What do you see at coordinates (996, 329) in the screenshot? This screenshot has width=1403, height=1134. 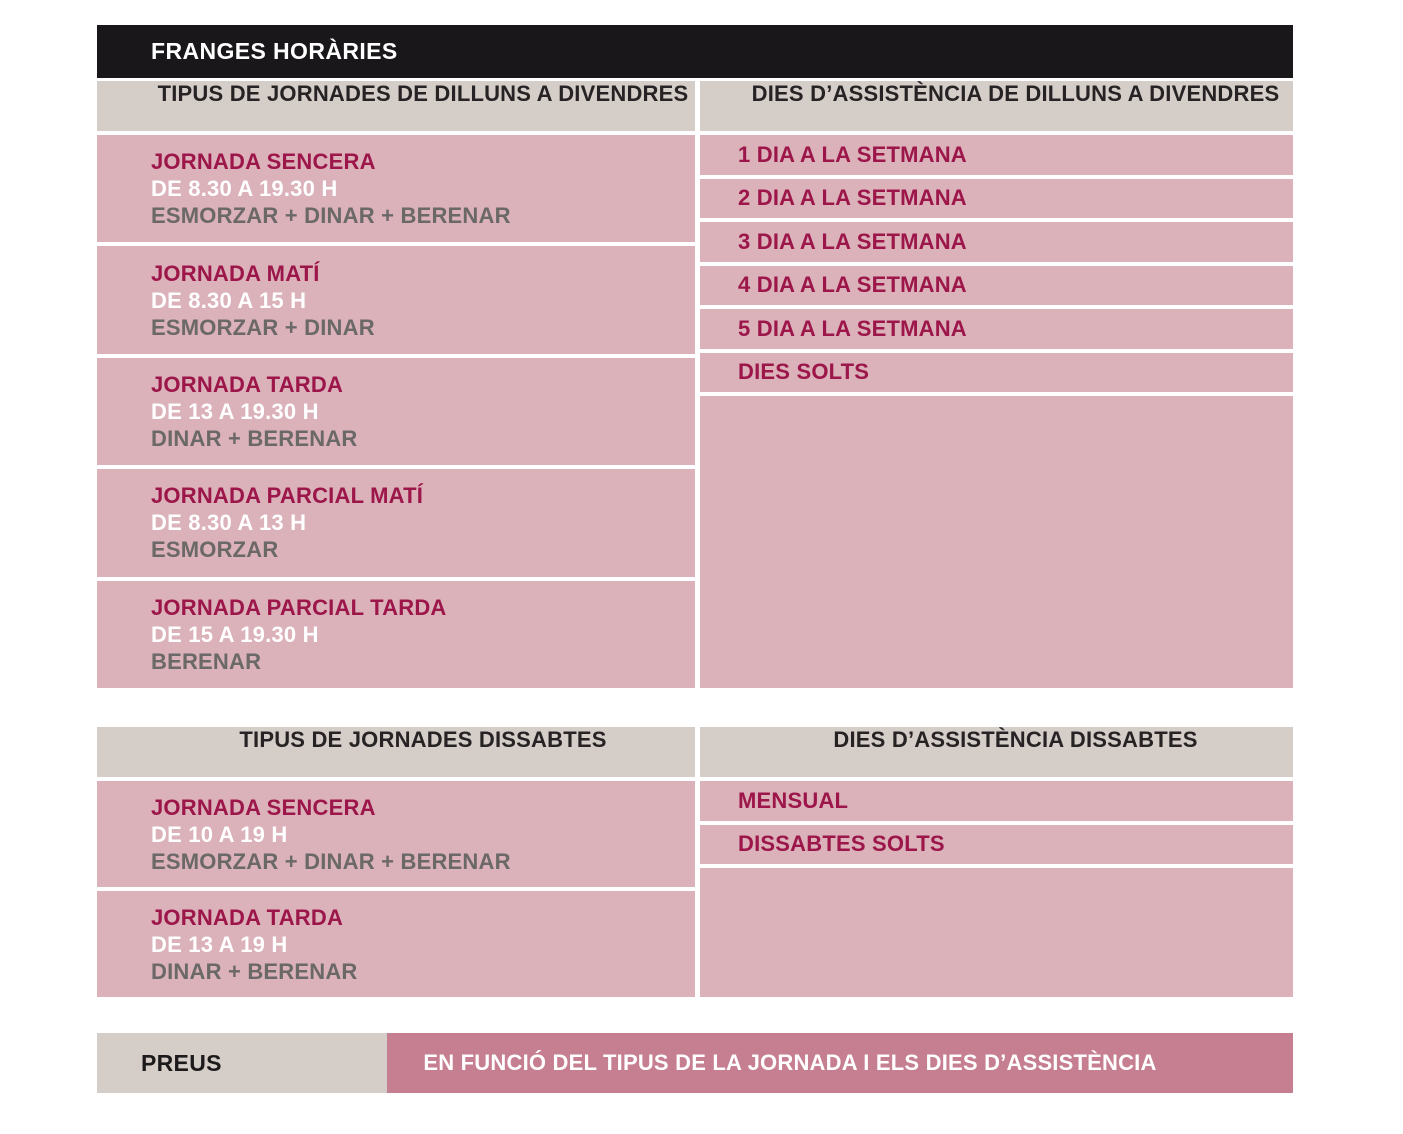 I see `assistencia-cell: 5 DIA A LA SETMANA` at bounding box center [996, 329].